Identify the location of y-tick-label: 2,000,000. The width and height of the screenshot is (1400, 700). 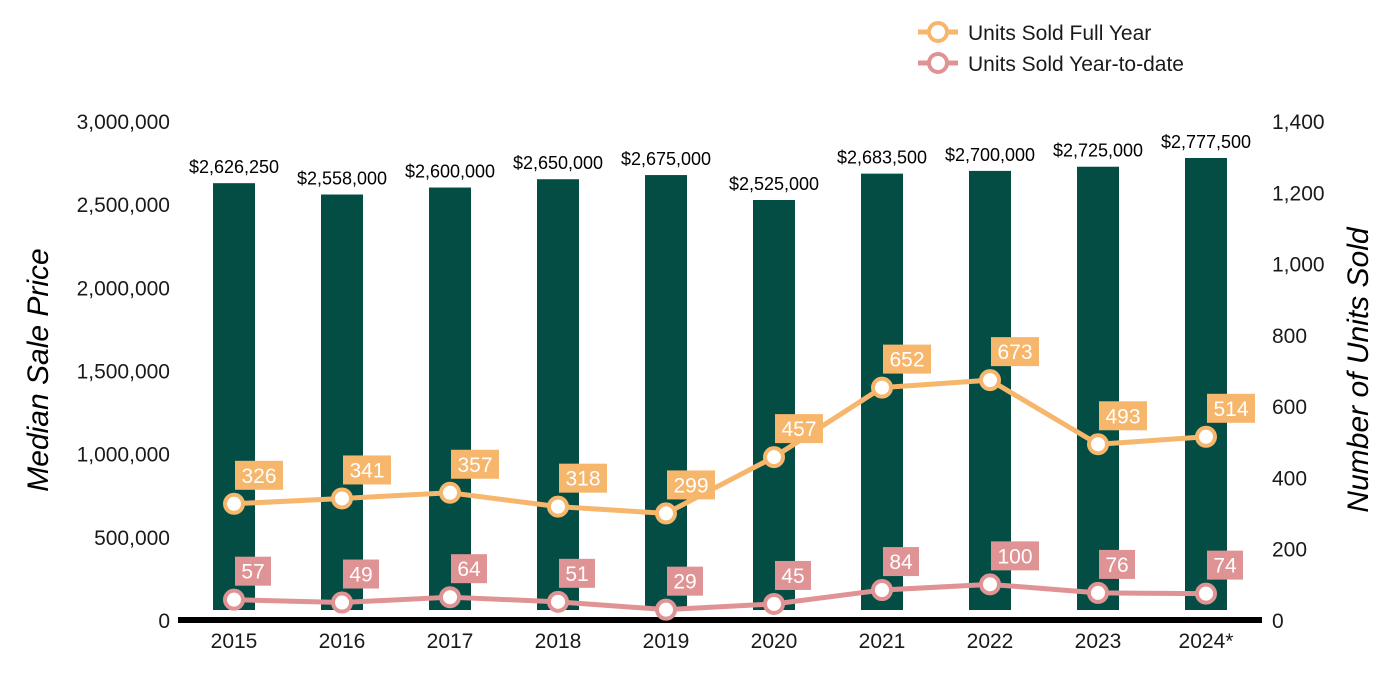
(123, 288).